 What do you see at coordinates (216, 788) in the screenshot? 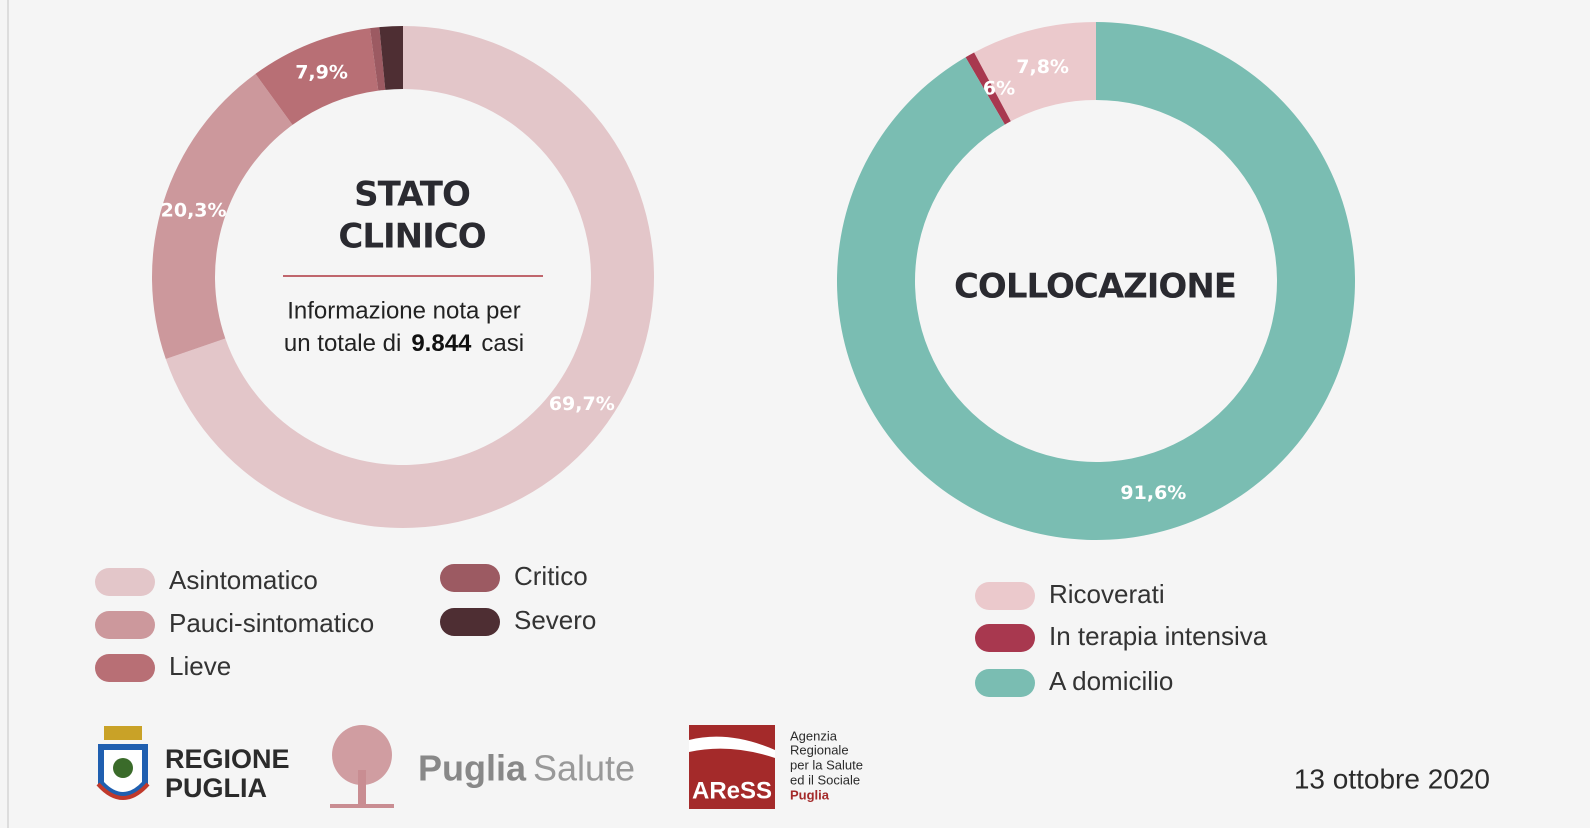
I see `region-name: PUGLIA` at bounding box center [216, 788].